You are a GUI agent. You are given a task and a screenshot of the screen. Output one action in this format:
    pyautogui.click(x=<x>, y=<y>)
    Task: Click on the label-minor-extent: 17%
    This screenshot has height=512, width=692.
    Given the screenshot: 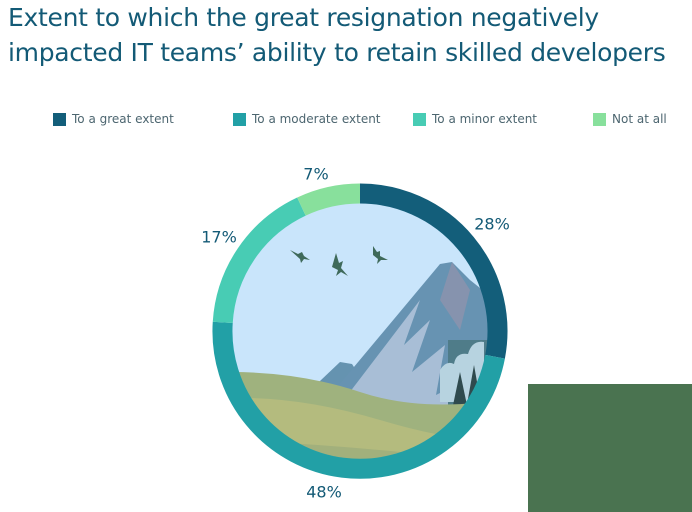 What is the action you would take?
    pyautogui.click(x=219, y=237)
    